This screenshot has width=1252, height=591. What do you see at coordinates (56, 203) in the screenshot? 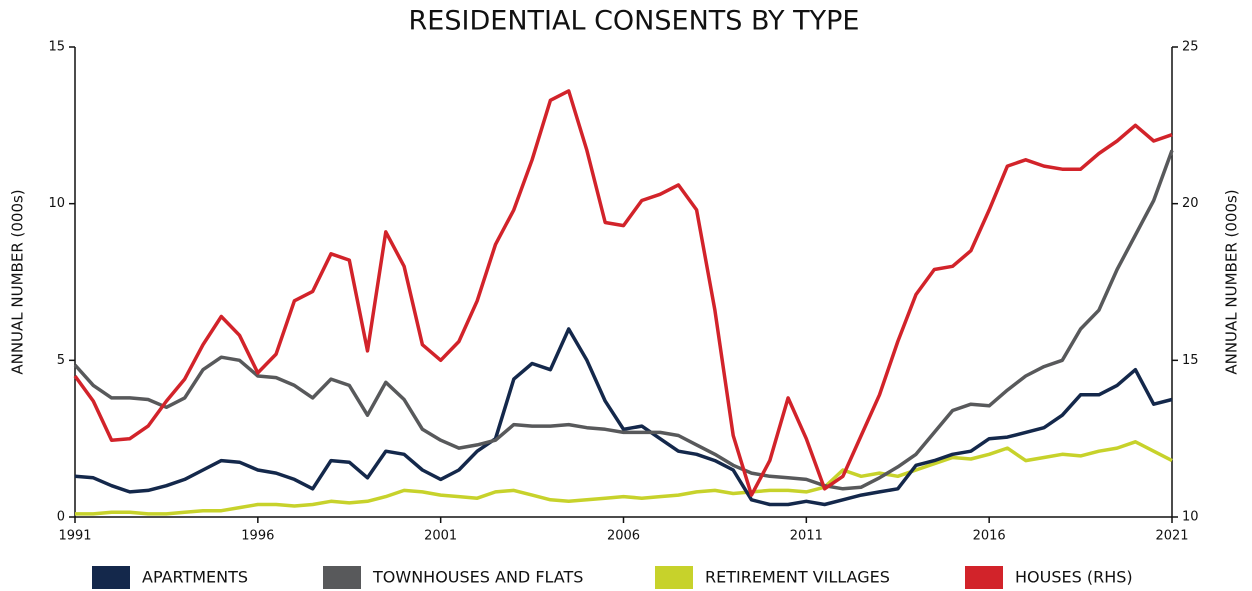
I see `y-tick-label: 10` at bounding box center [56, 203].